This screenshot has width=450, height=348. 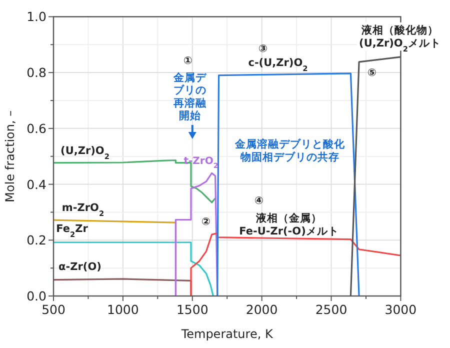 I want to click on annotation: 金属溶融デブリと酸化物固相デブリの共存, so click(x=290, y=151).